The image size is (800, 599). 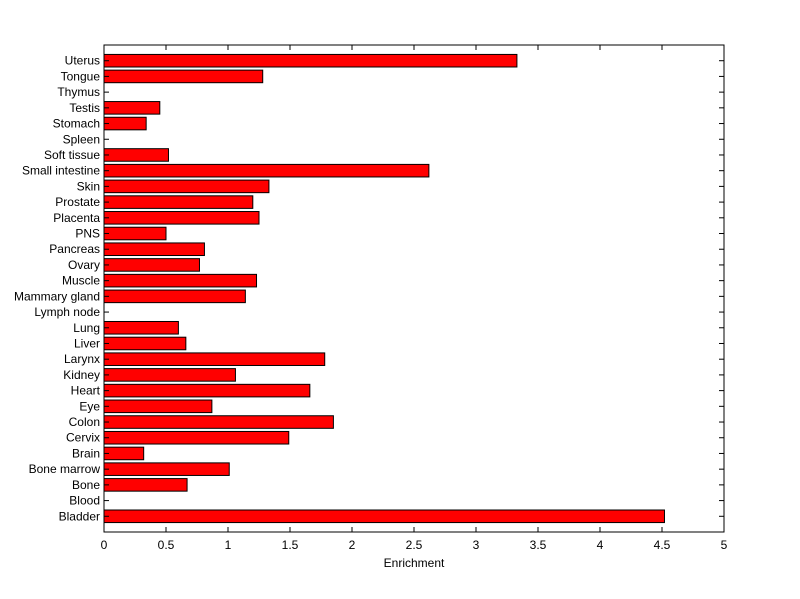 I want to click on bar-testis, so click(x=132, y=108).